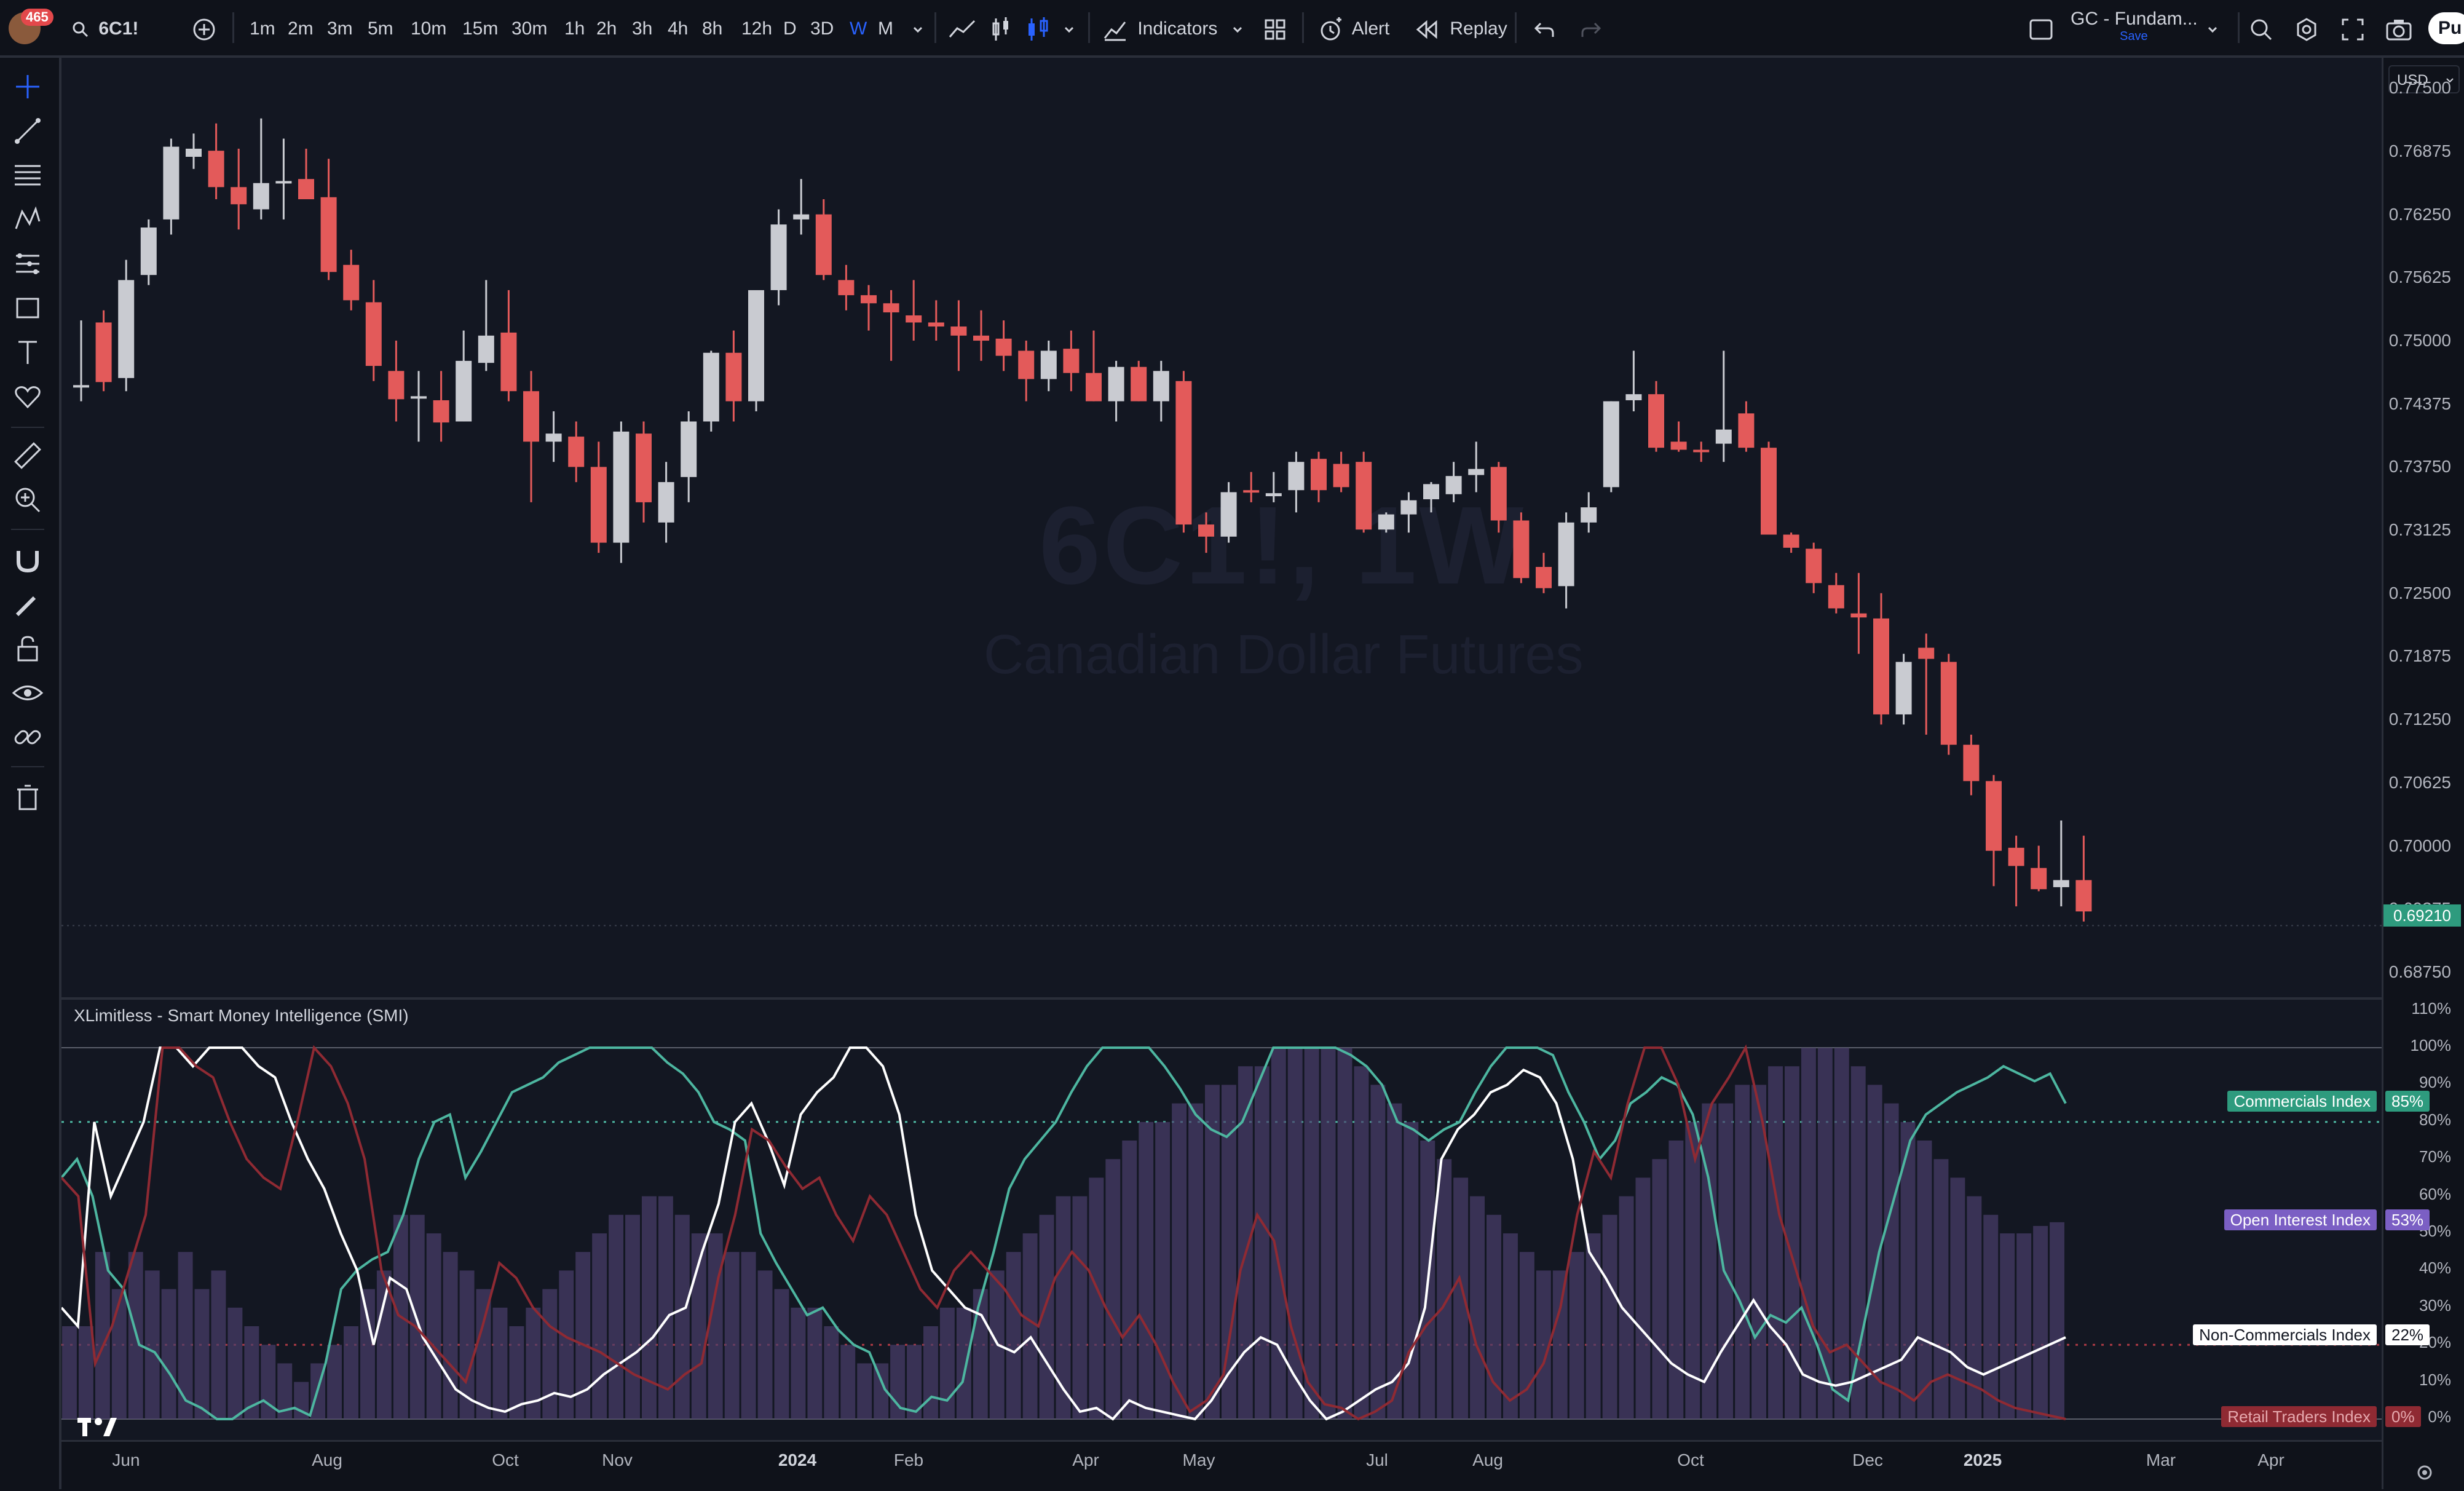  What do you see at coordinates (962, 27) in the screenshot?
I see `line-chart-button` at bounding box center [962, 27].